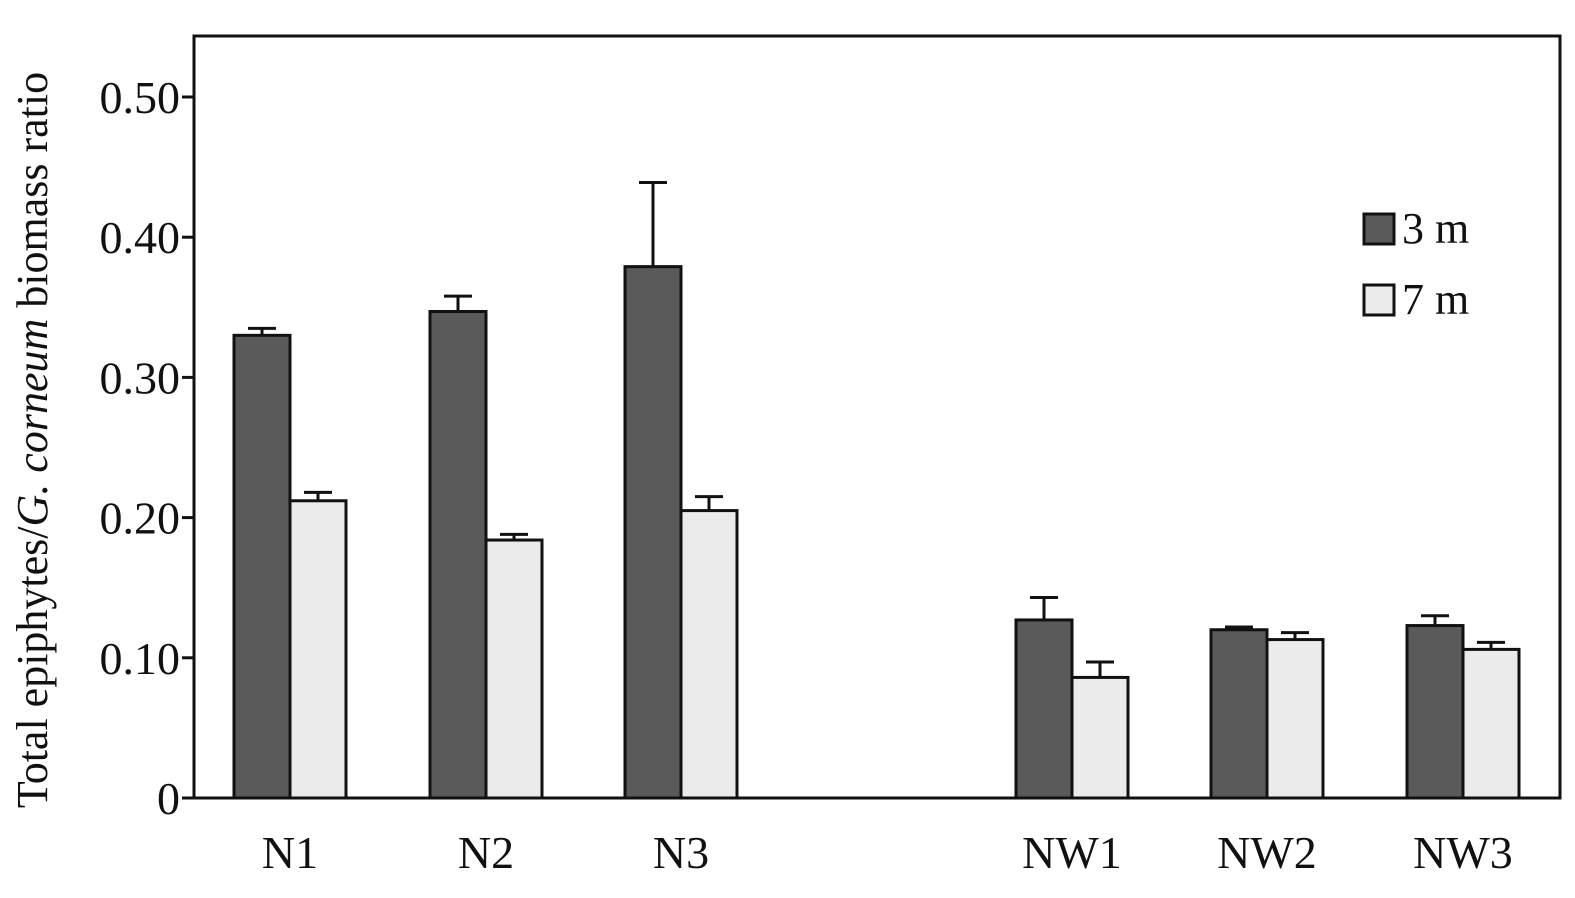 The width and height of the screenshot is (1575, 898). Describe the element at coordinates (140, 237) in the screenshot. I see `y-tick-label: 0.40` at that location.